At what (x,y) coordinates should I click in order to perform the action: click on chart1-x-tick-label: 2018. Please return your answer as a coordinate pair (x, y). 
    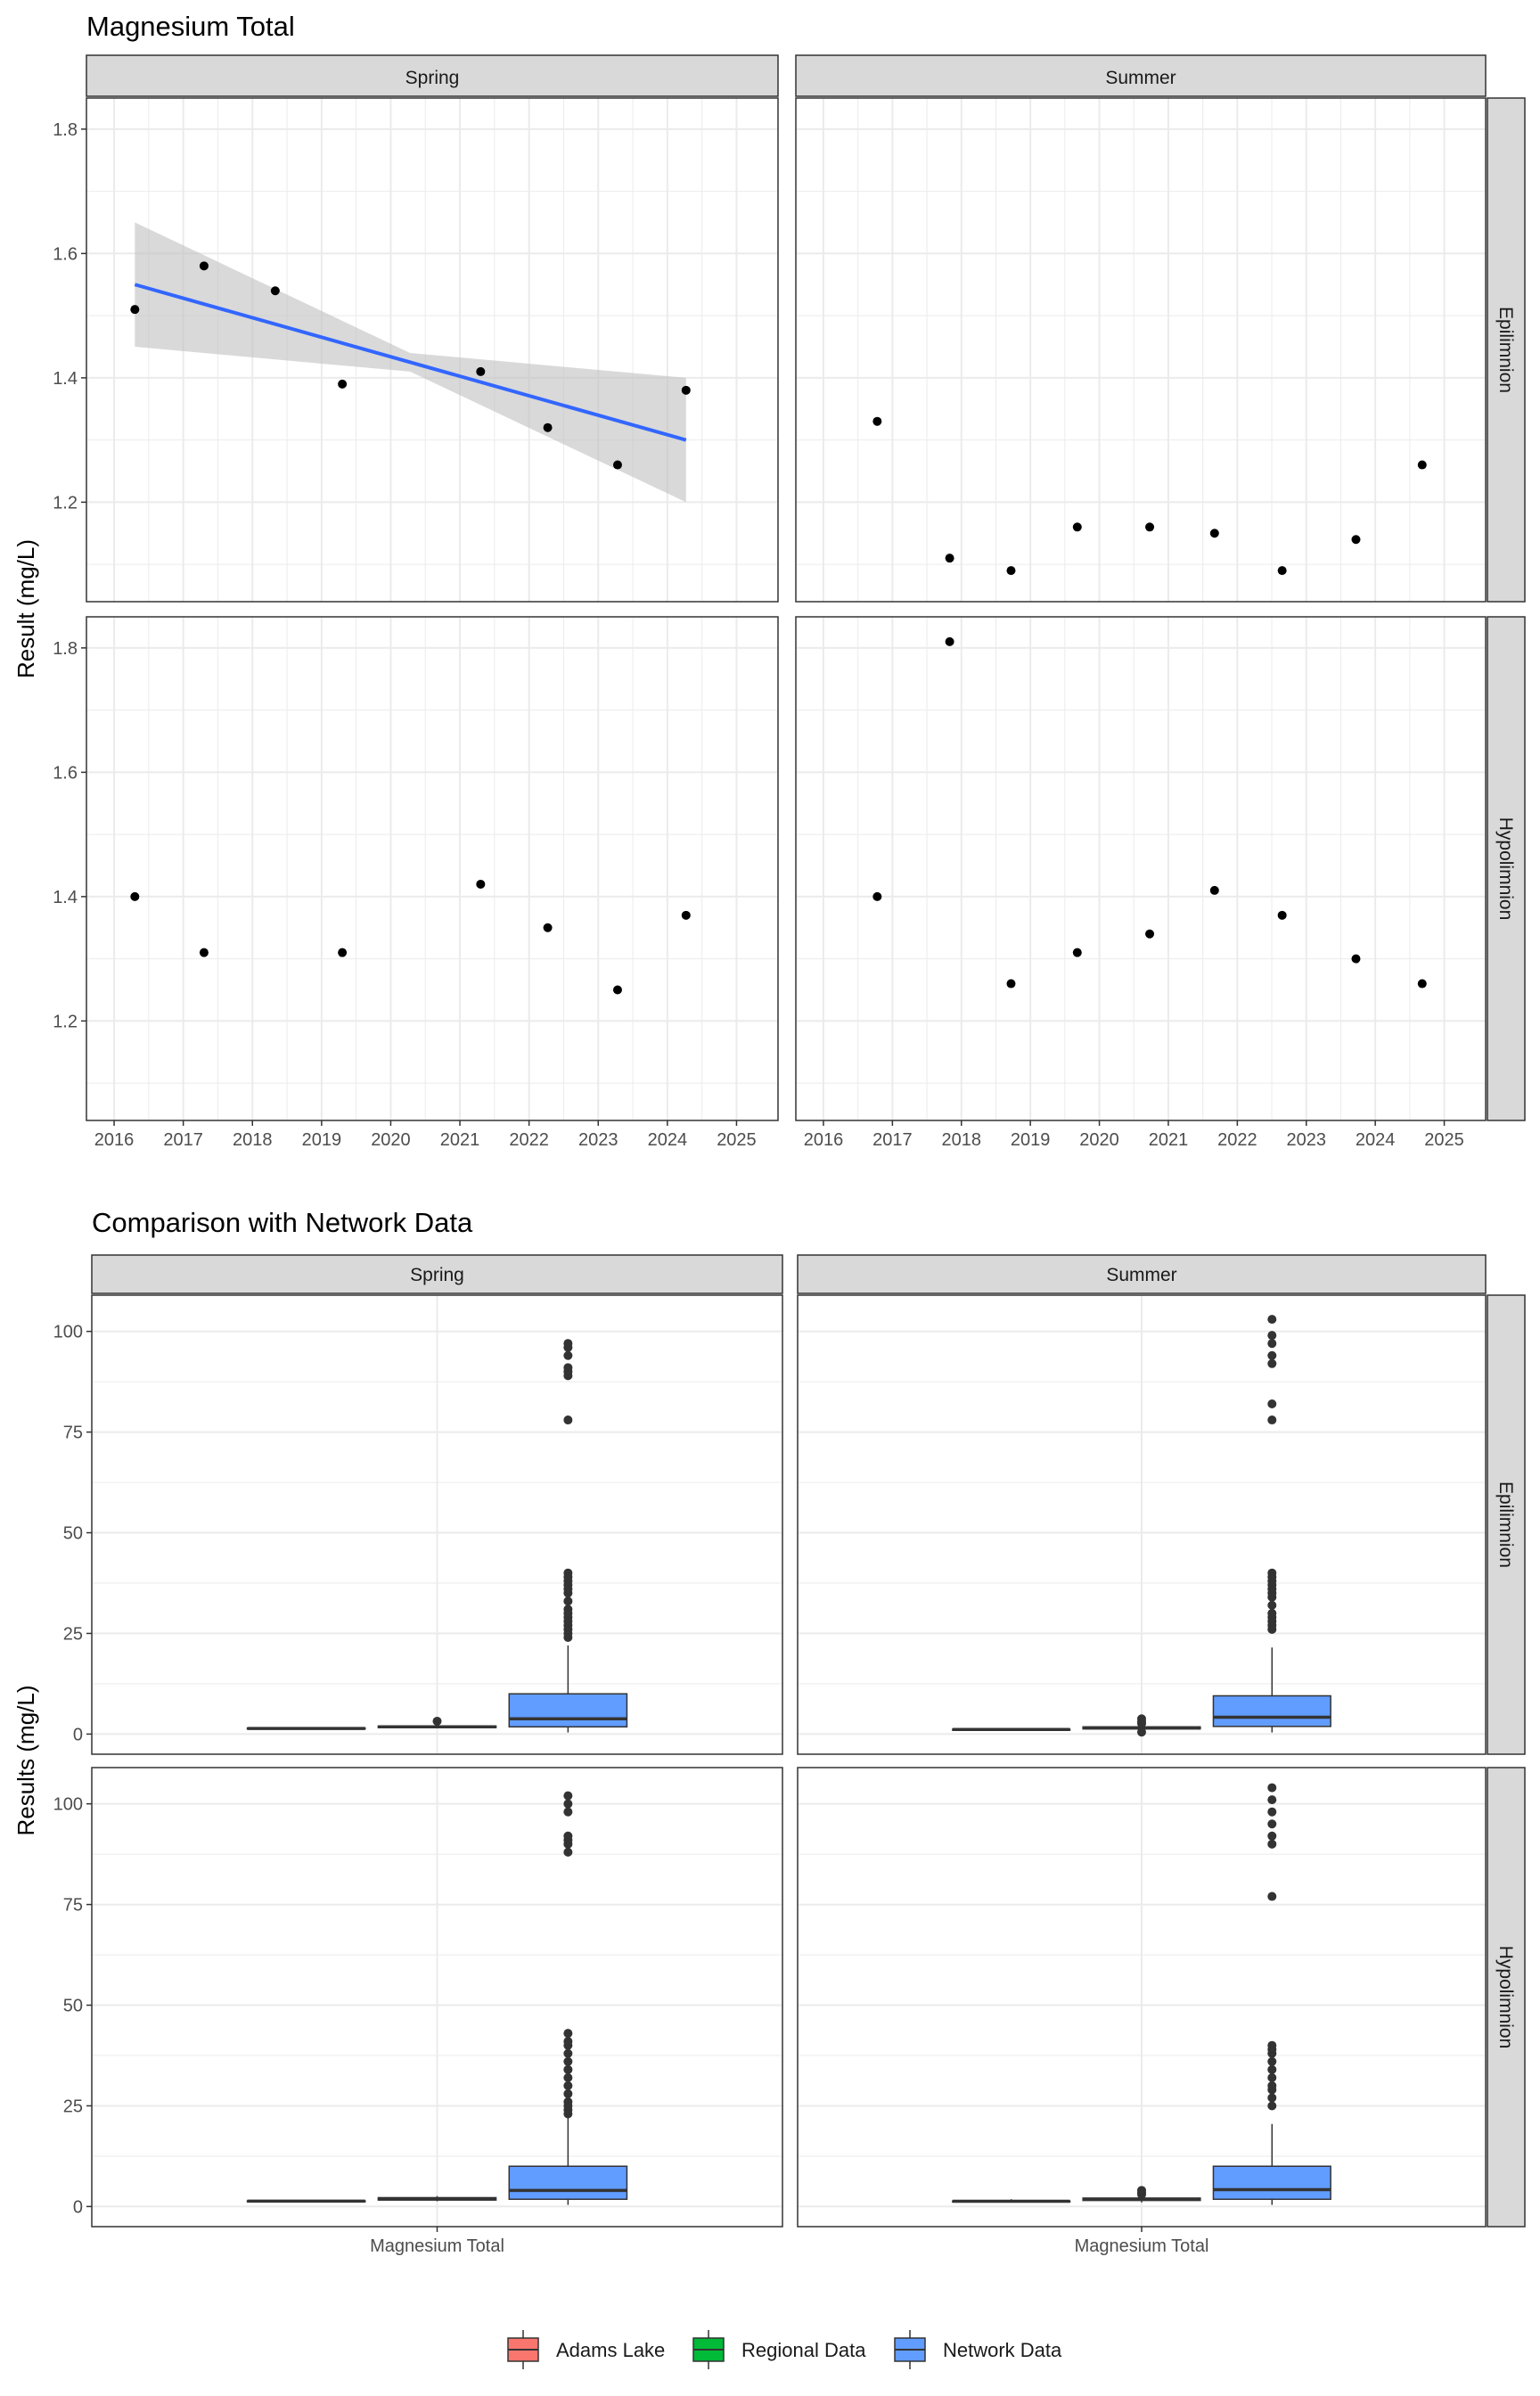
    Looking at the image, I should click on (253, 1140).